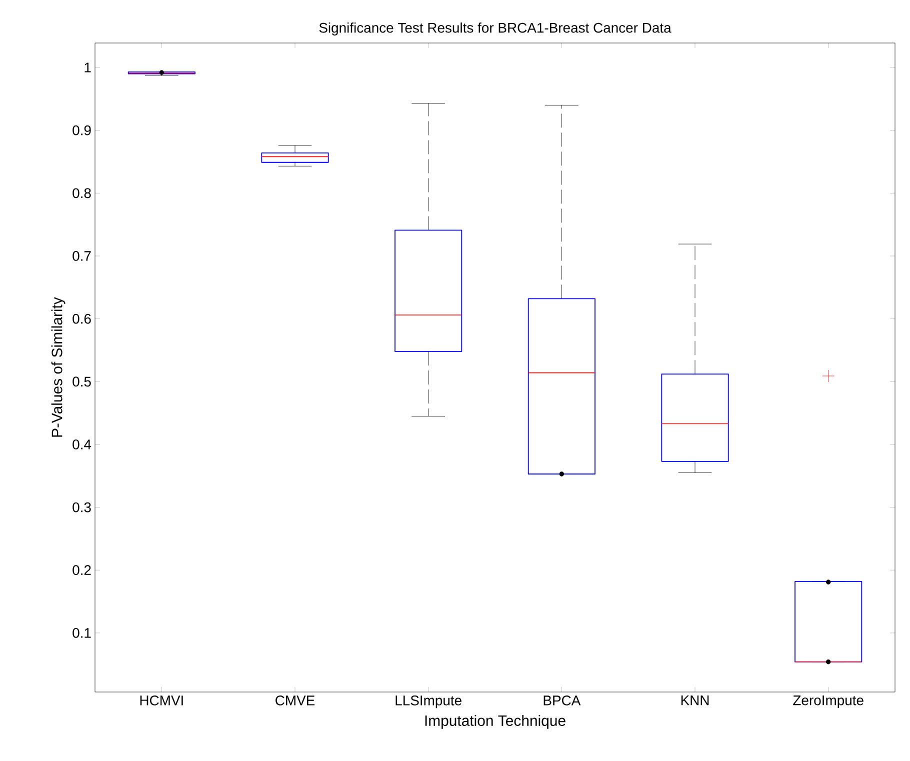 This screenshot has height=761, width=910. What do you see at coordinates (429, 702) in the screenshot?
I see `x-tick-label: LLSImpute` at bounding box center [429, 702].